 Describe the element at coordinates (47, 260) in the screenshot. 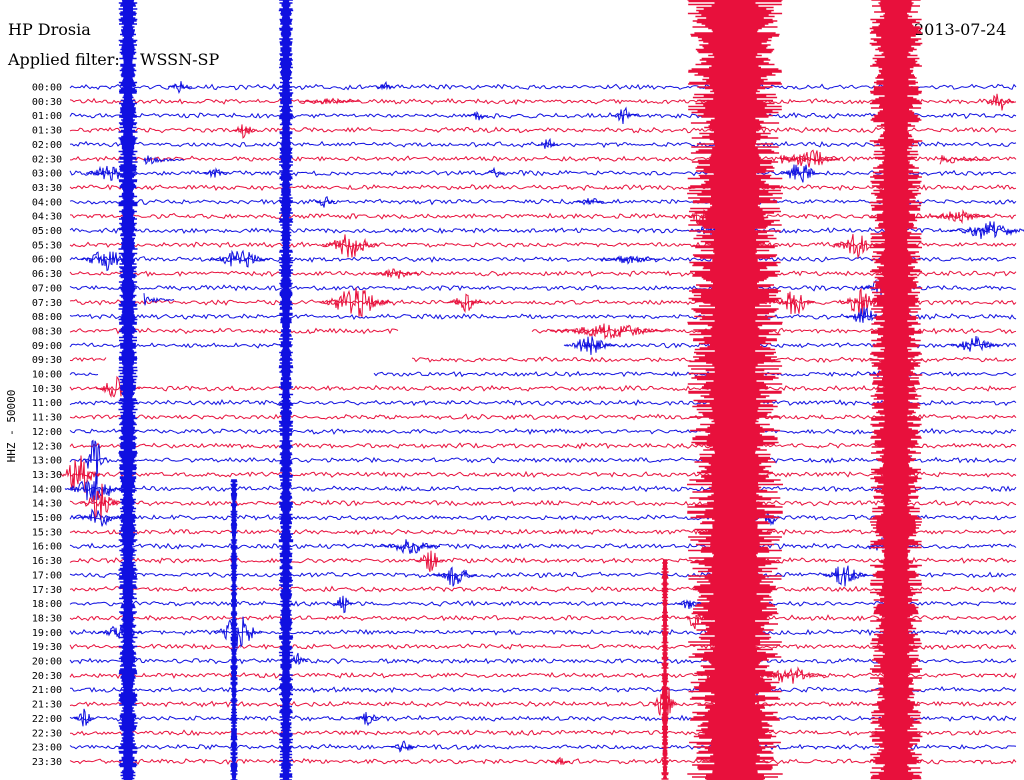

I see `hour-label: 06:00` at that location.